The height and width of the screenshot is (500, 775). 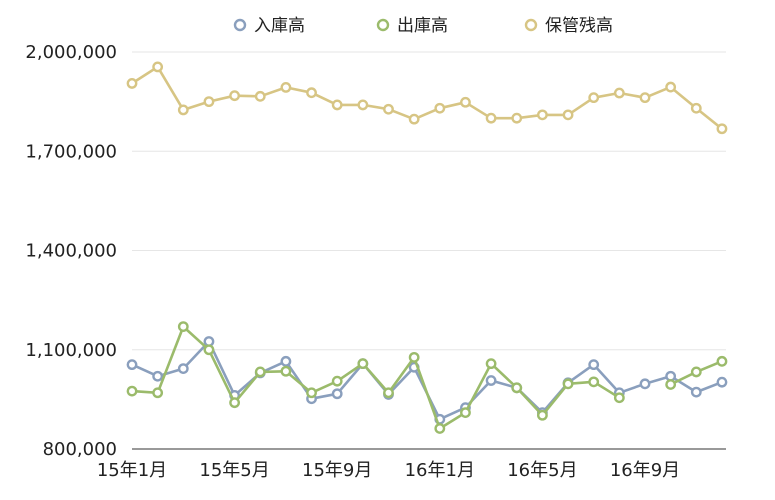 What do you see at coordinates (234, 470) in the screenshot?
I see `x-tick-label: 15年5月` at bounding box center [234, 470].